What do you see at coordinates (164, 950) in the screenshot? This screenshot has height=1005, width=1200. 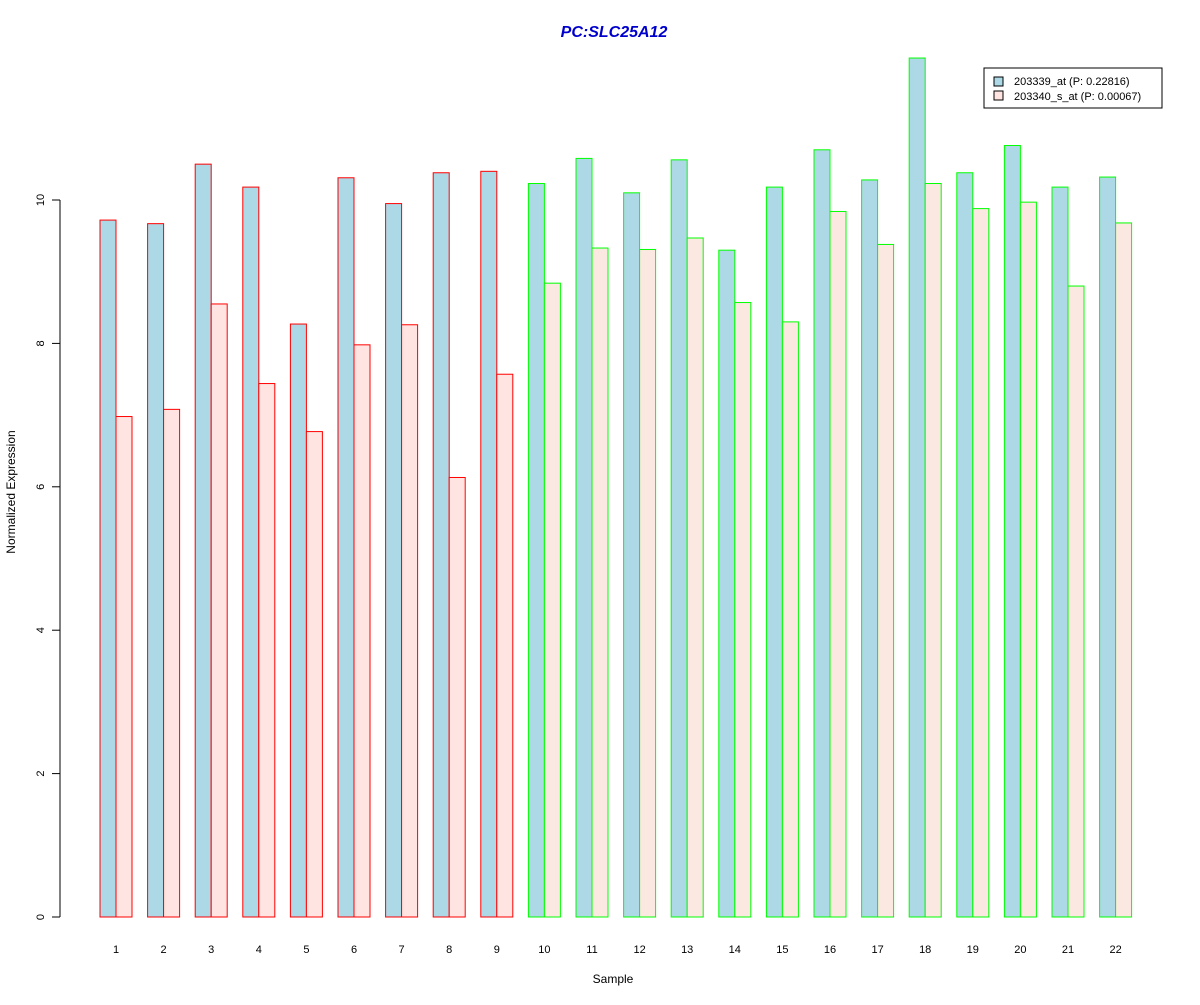 I see `x-axis-tick-label: 2` at bounding box center [164, 950].